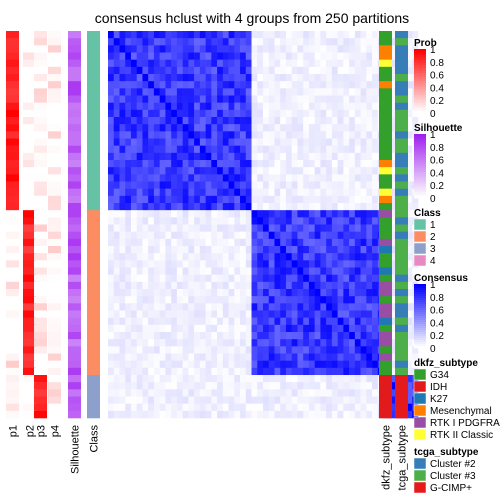 The image size is (504, 504). I want to click on legend-label: RTK II Classic, so click(461, 435).